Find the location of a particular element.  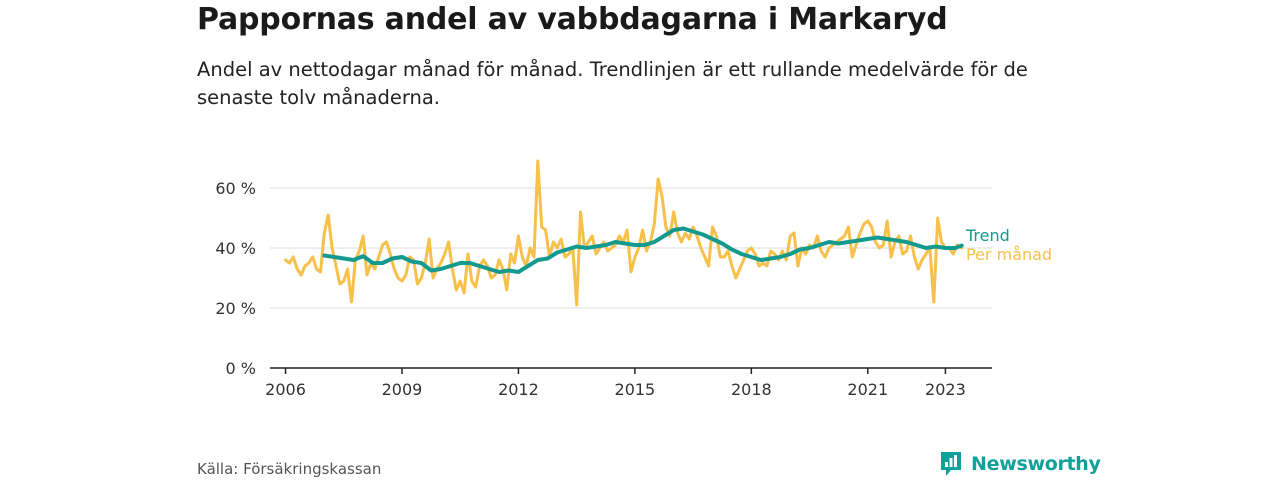

gridlines is located at coordinates (631, 248).